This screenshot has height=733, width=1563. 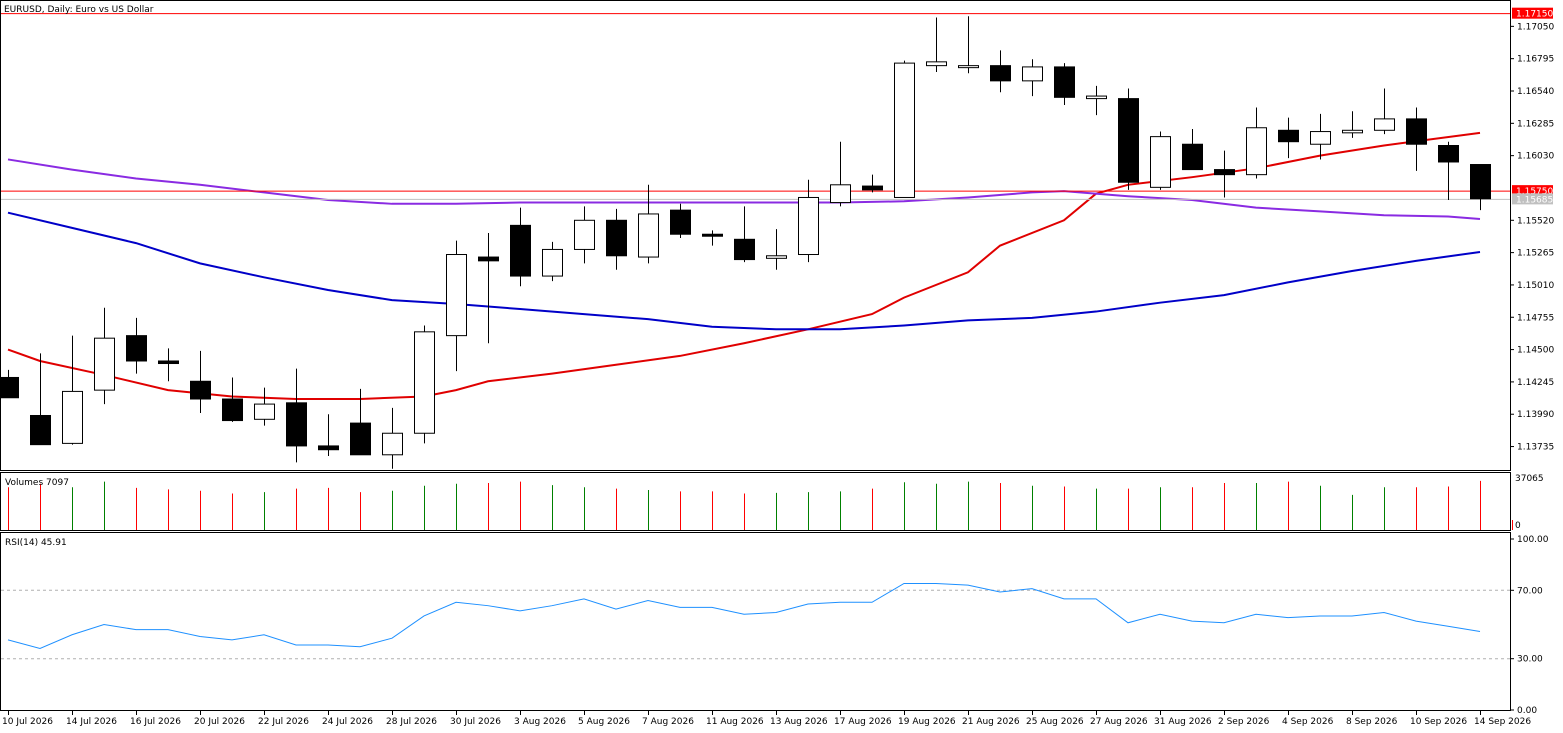 I want to click on current-price-tag-bg, so click(x=1532, y=191).